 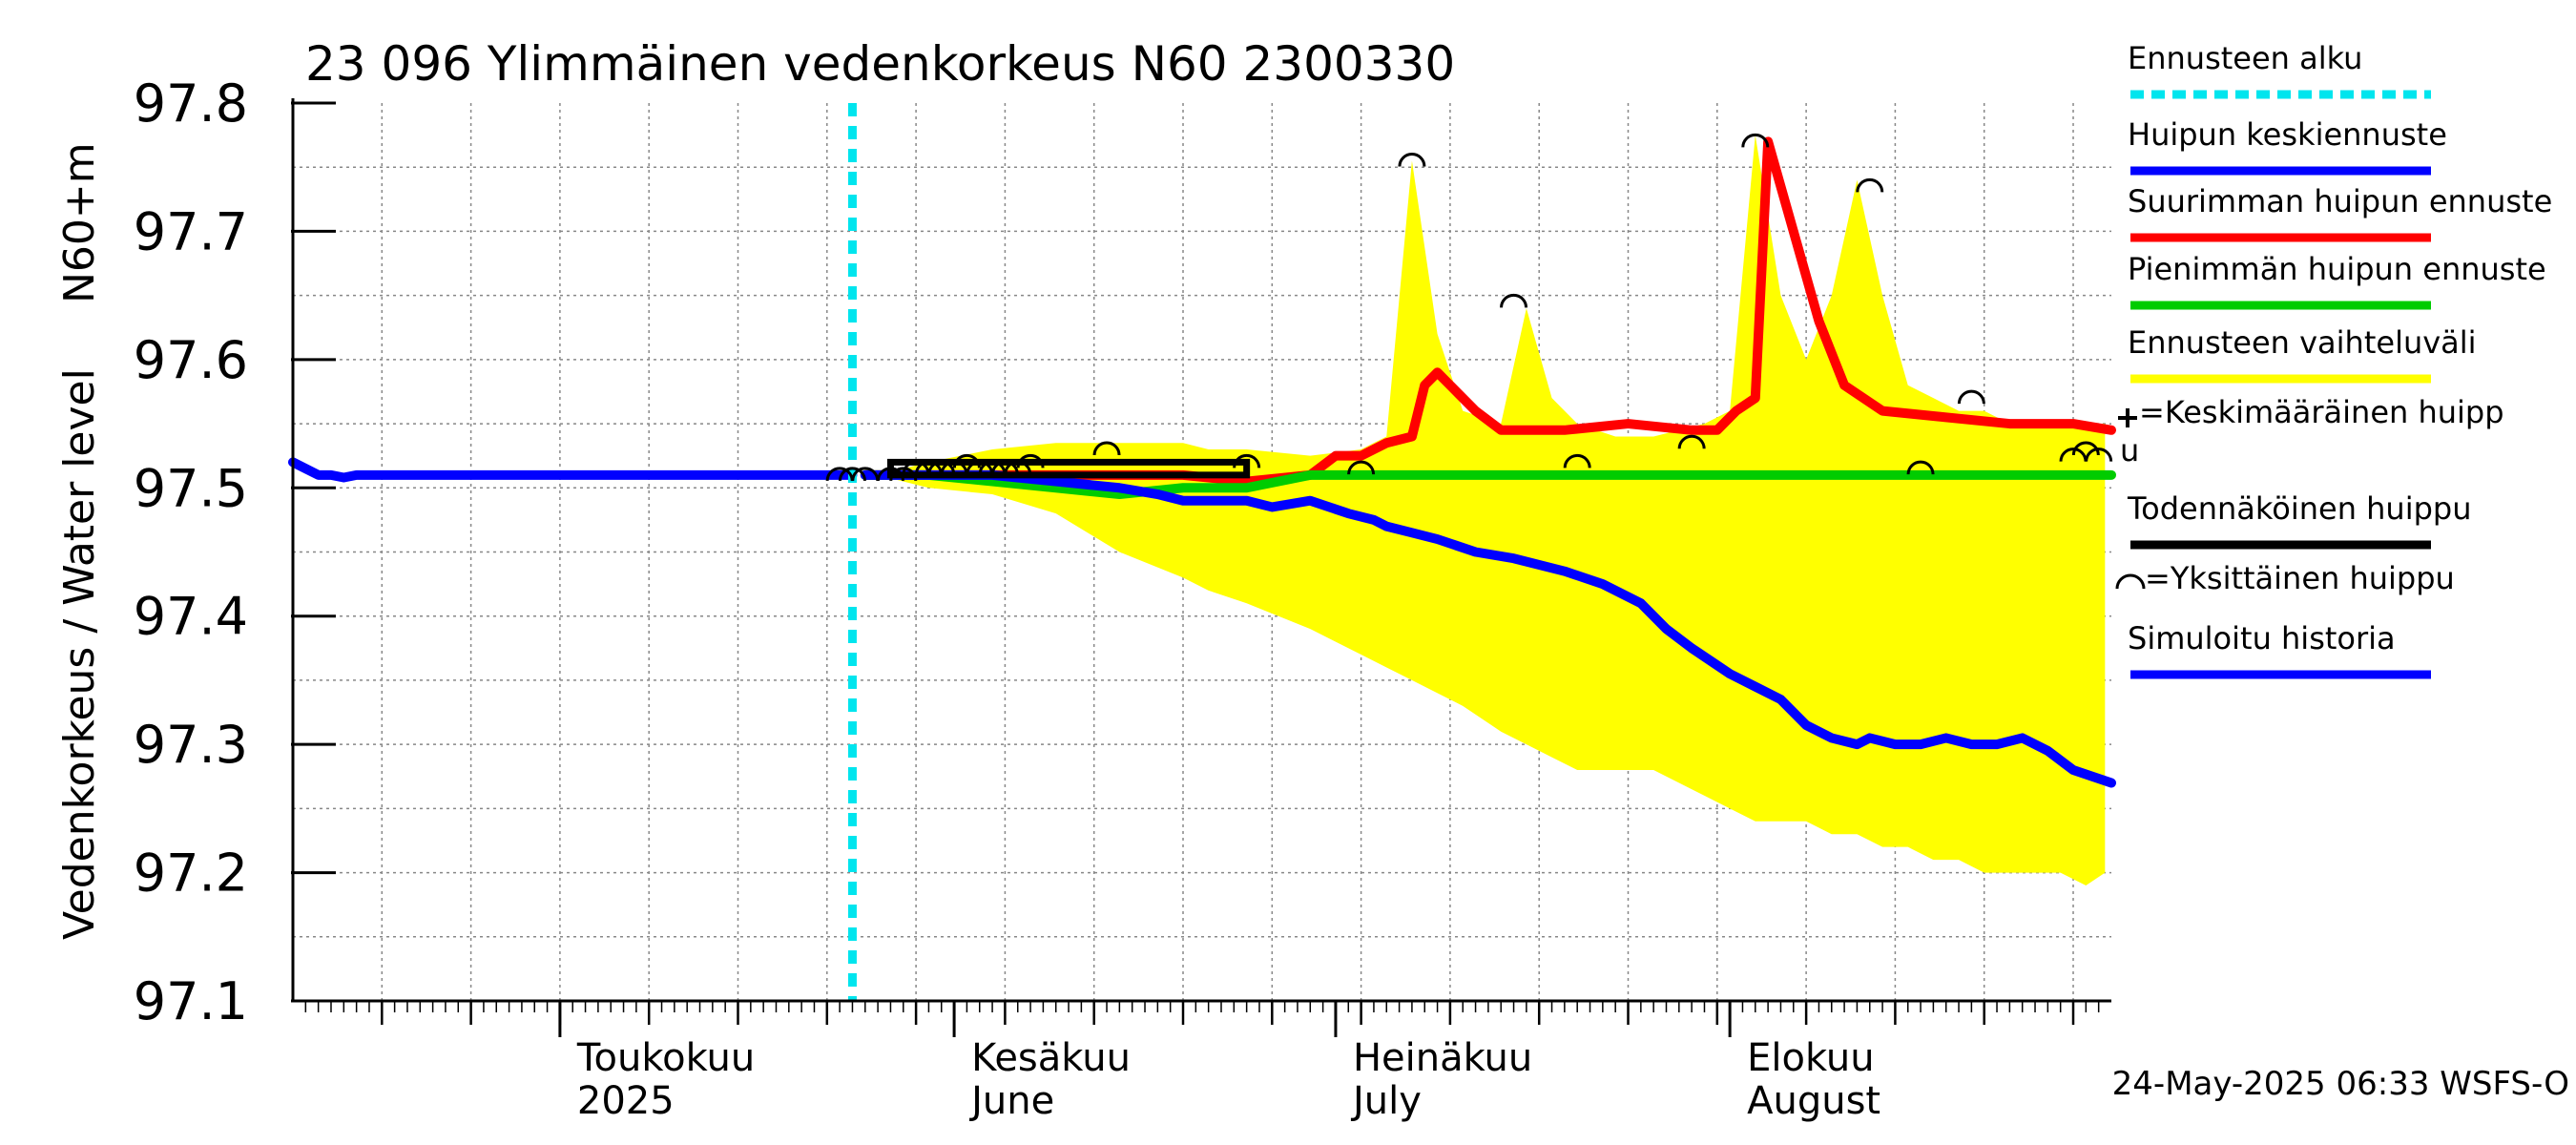 I want to click on x-month-label-en: July, so click(x=1386, y=1101).